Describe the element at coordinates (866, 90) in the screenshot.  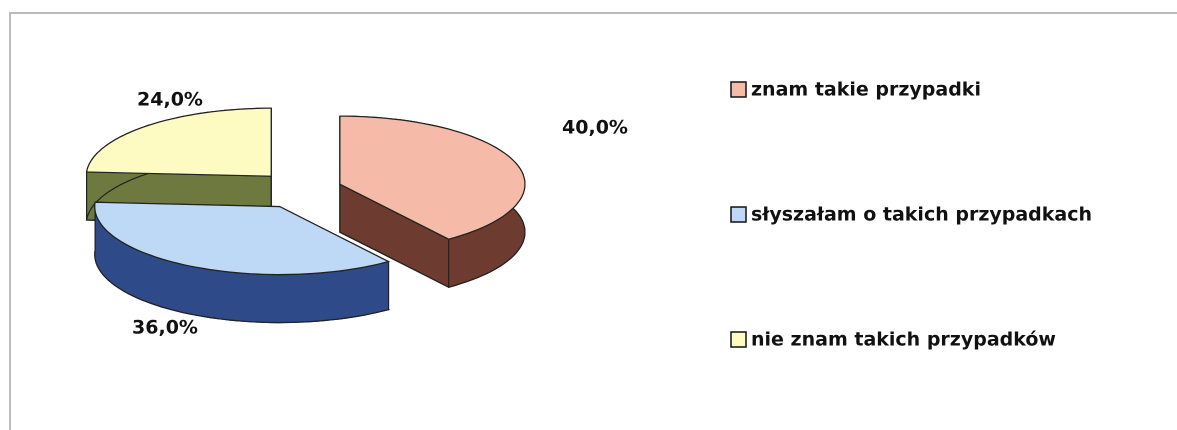
I see `legend-label: znam takie przypadki` at that location.